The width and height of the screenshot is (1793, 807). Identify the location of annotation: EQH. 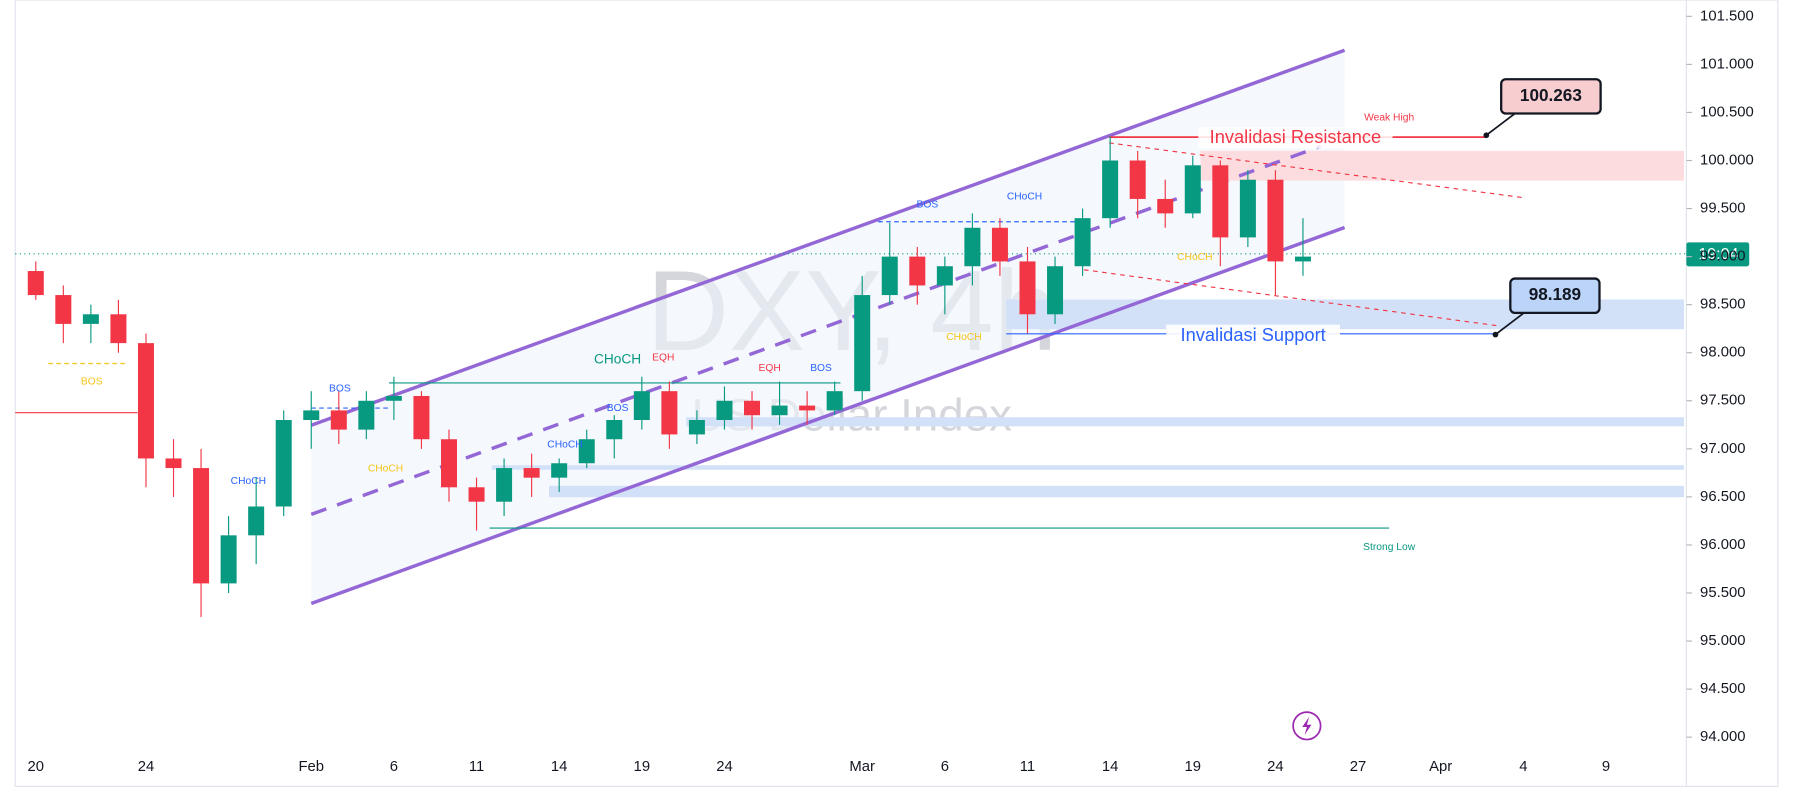
(769, 368).